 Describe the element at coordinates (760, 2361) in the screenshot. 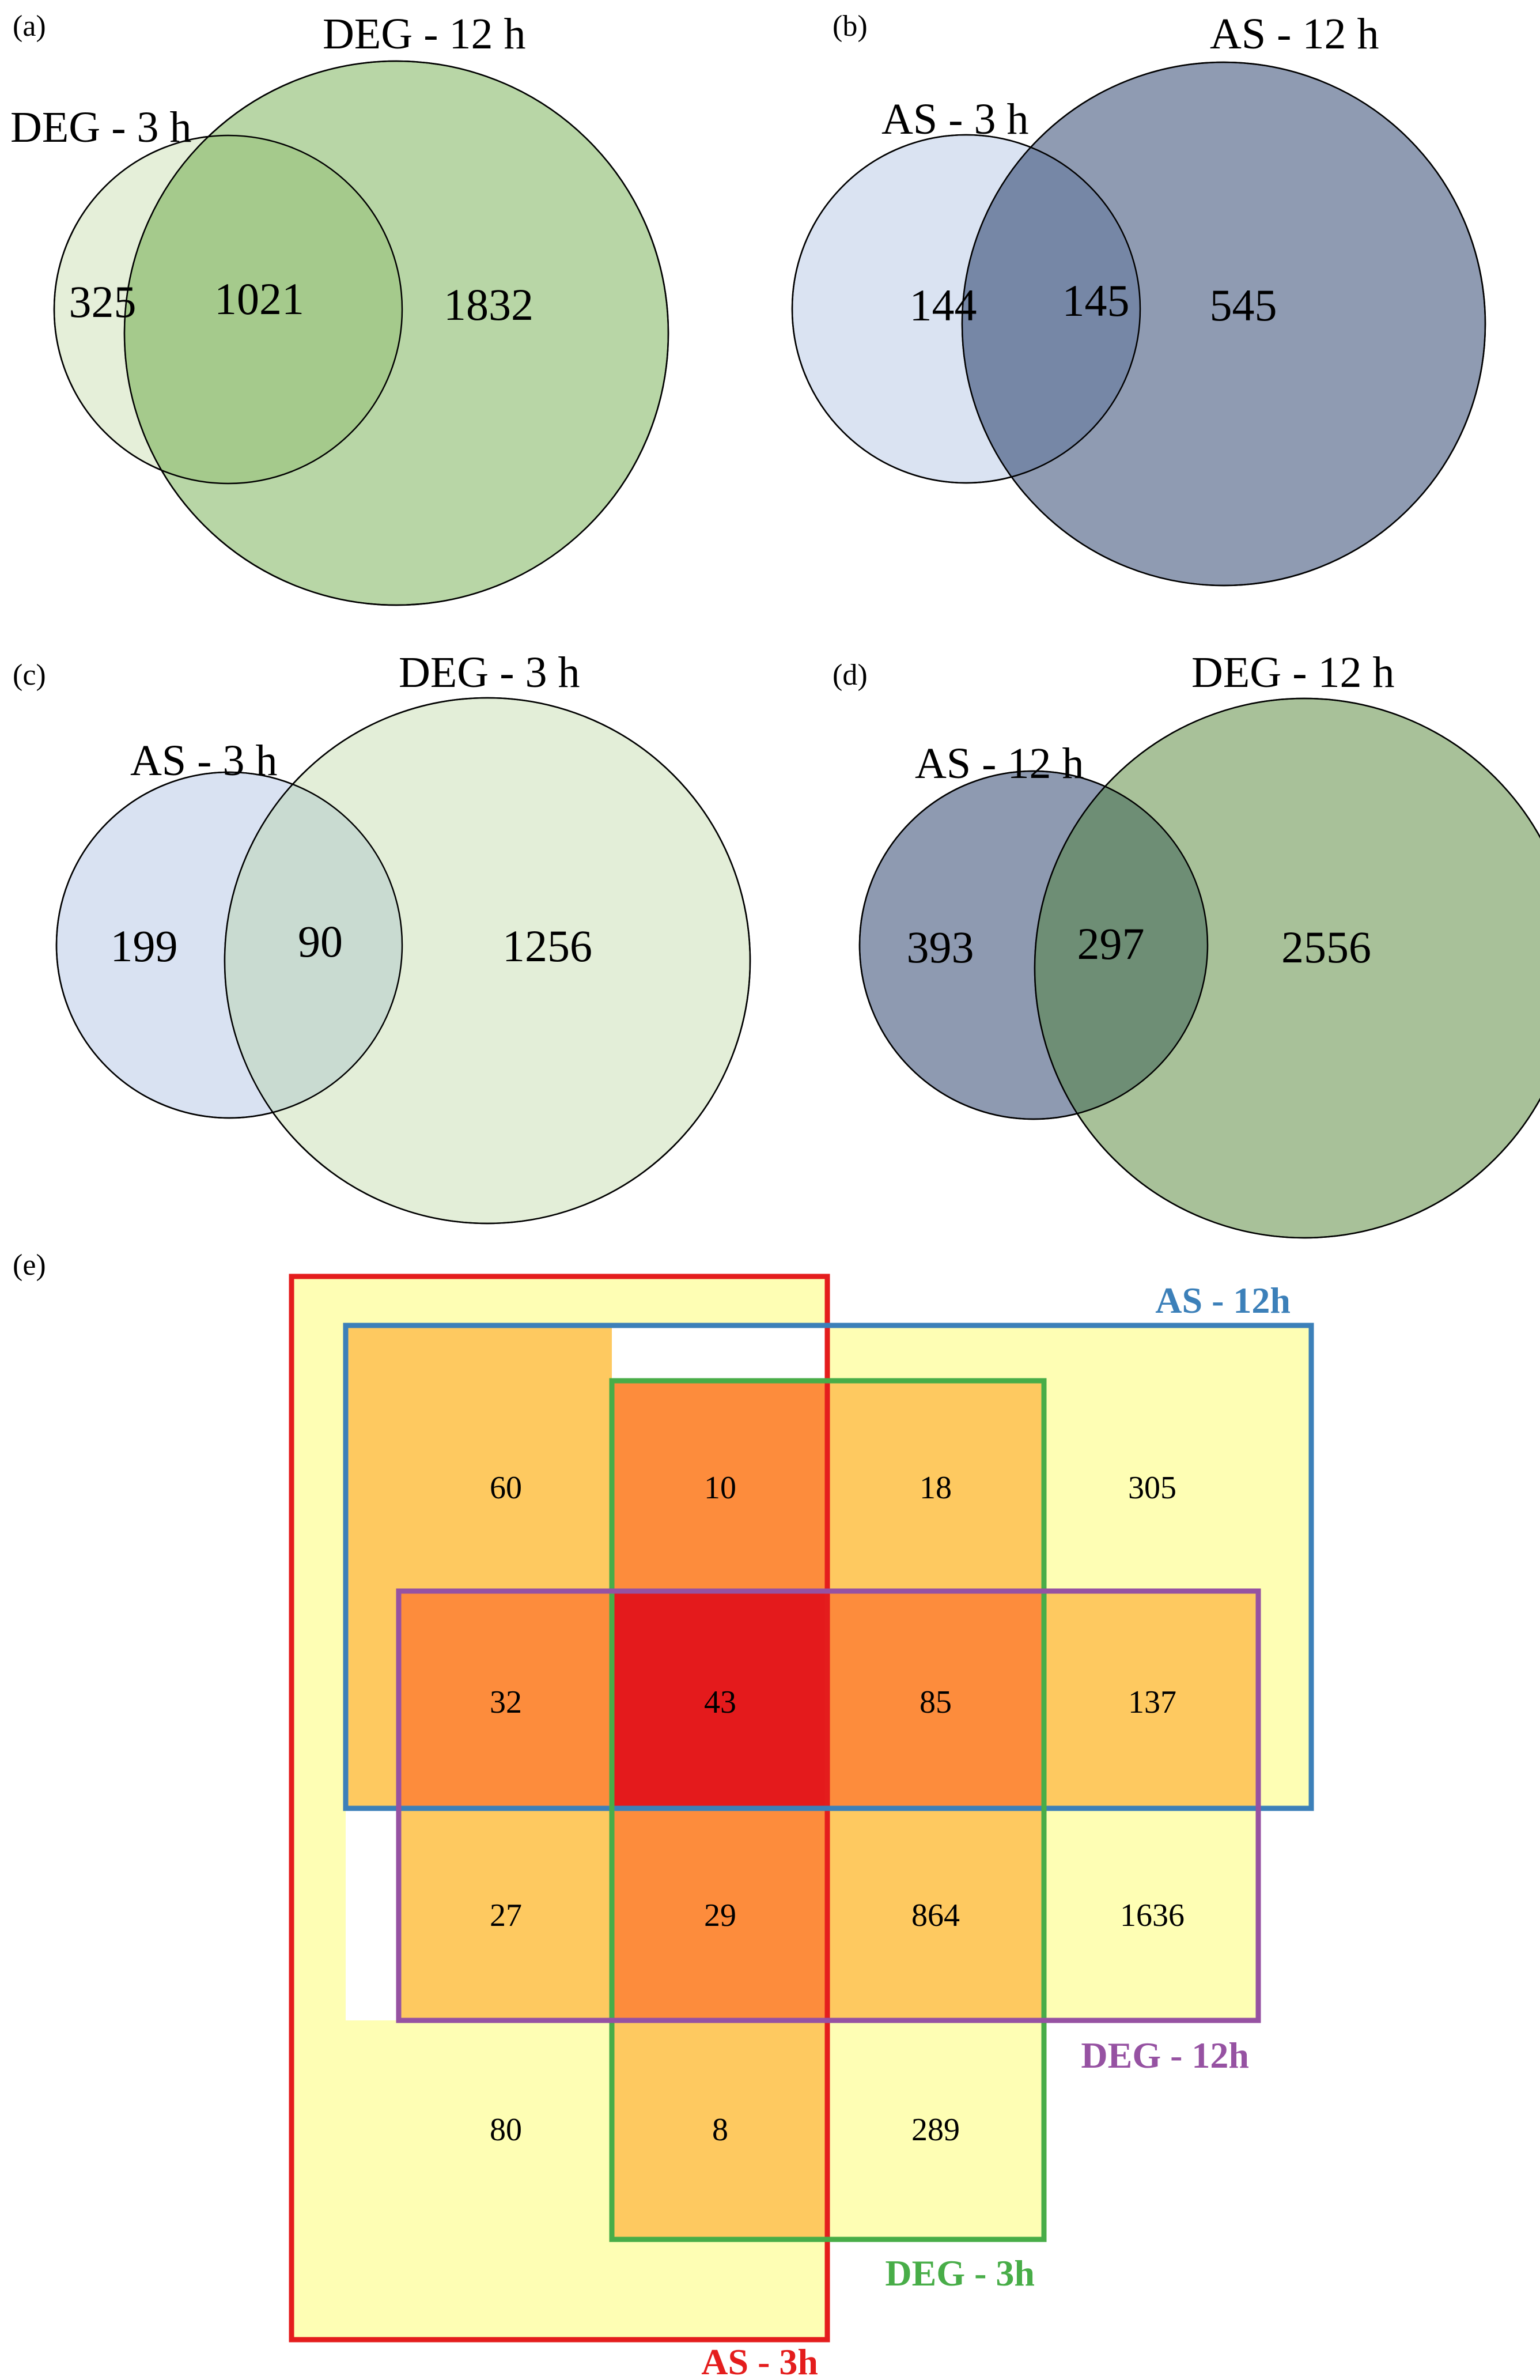

I see `as-3h-set-label: AS - 3h` at that location.